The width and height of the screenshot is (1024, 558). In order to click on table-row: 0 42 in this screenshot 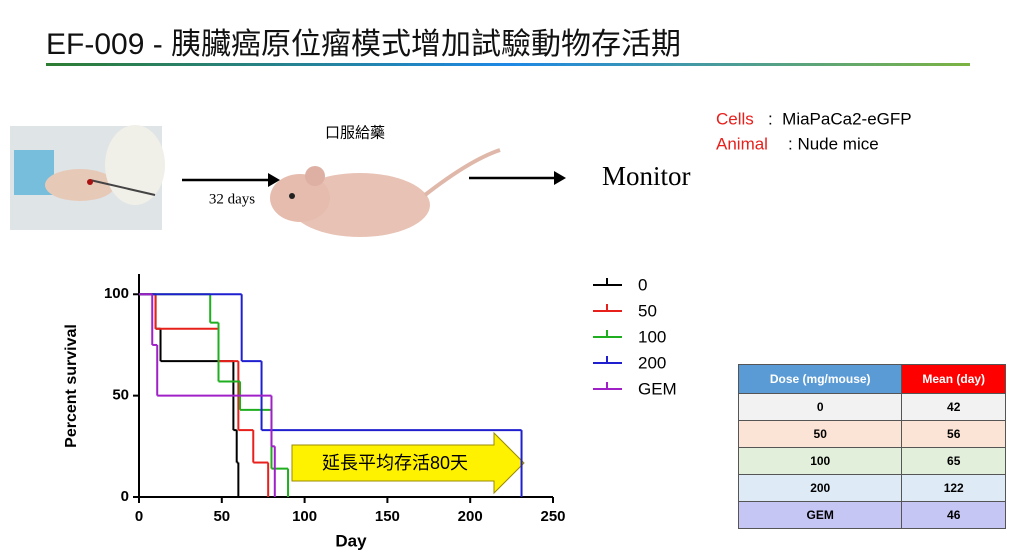, I will do `click(871, 407)`.